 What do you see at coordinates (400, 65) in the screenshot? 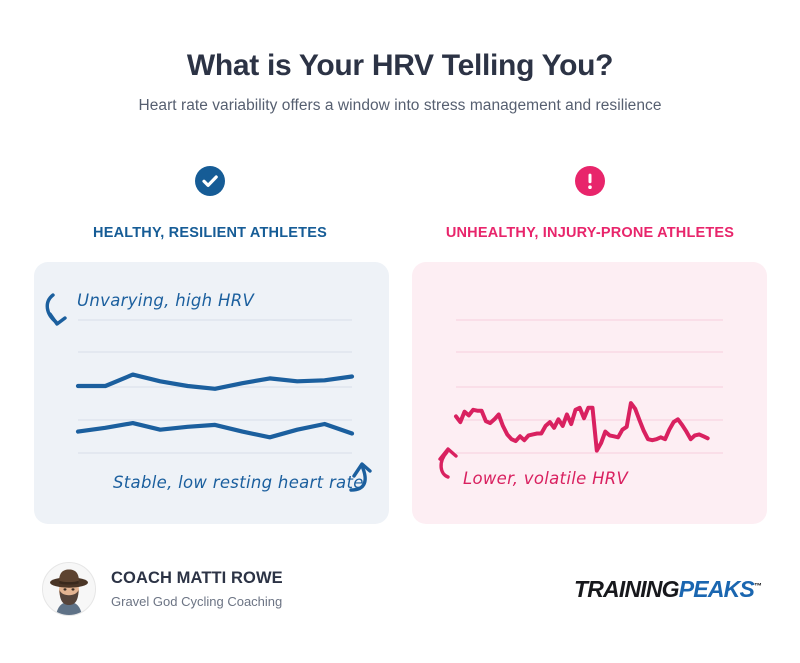
I see `page-title: What is Your HRV Telling You?` at bounding box center [400, 65].